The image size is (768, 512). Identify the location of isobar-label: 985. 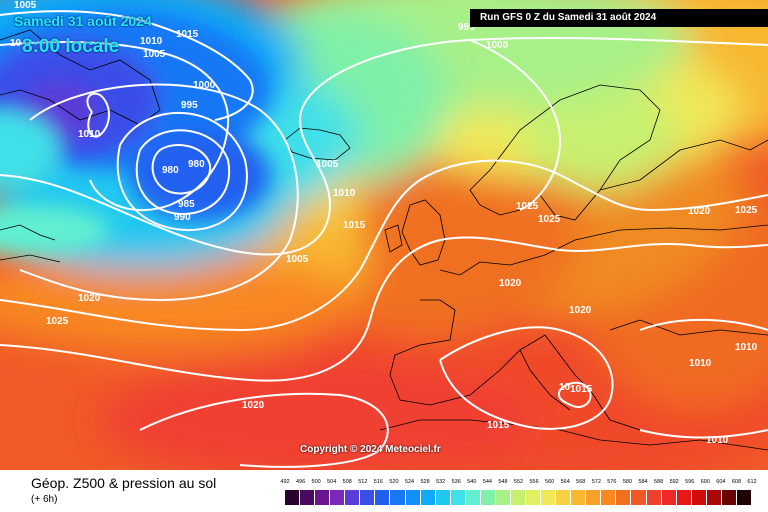
(186, 204).